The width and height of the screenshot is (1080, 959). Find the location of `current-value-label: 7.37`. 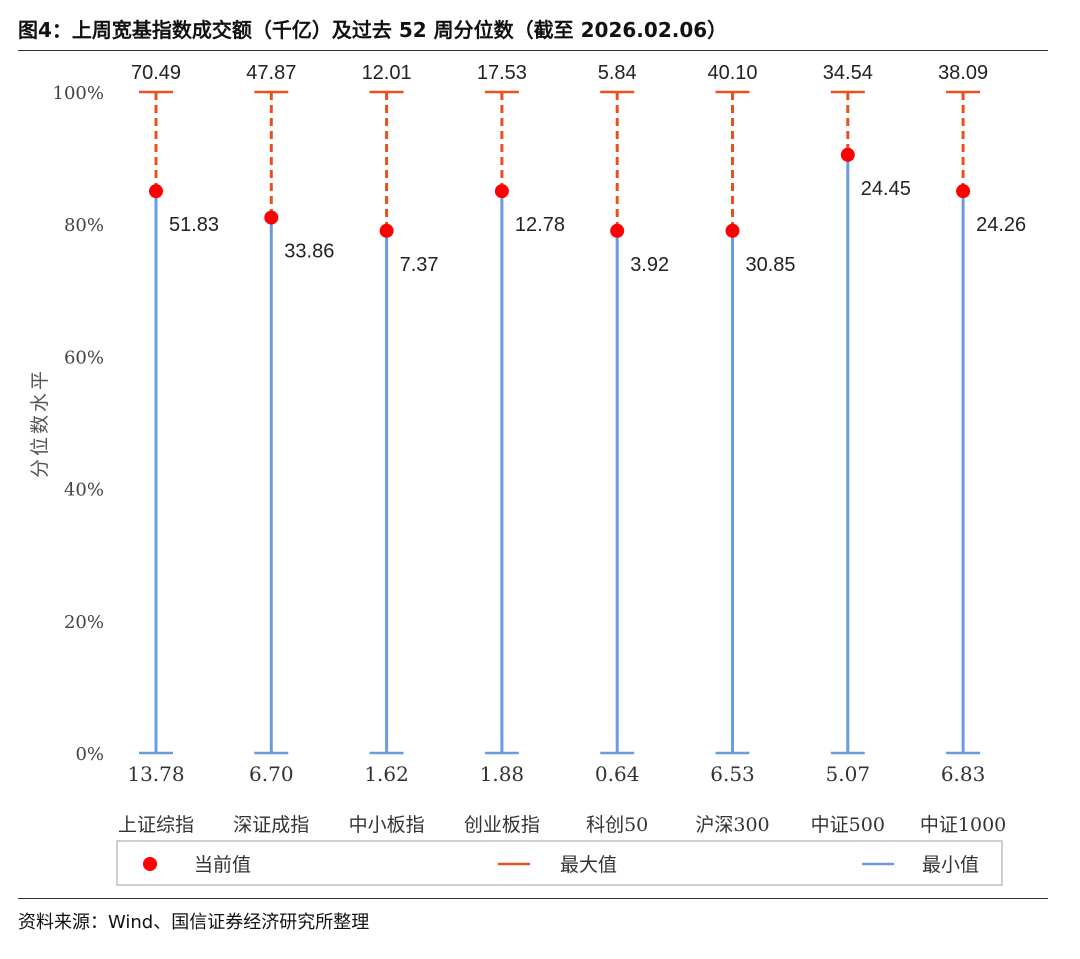

current-value-label: 7.37 is located at coordinates (419, 265).